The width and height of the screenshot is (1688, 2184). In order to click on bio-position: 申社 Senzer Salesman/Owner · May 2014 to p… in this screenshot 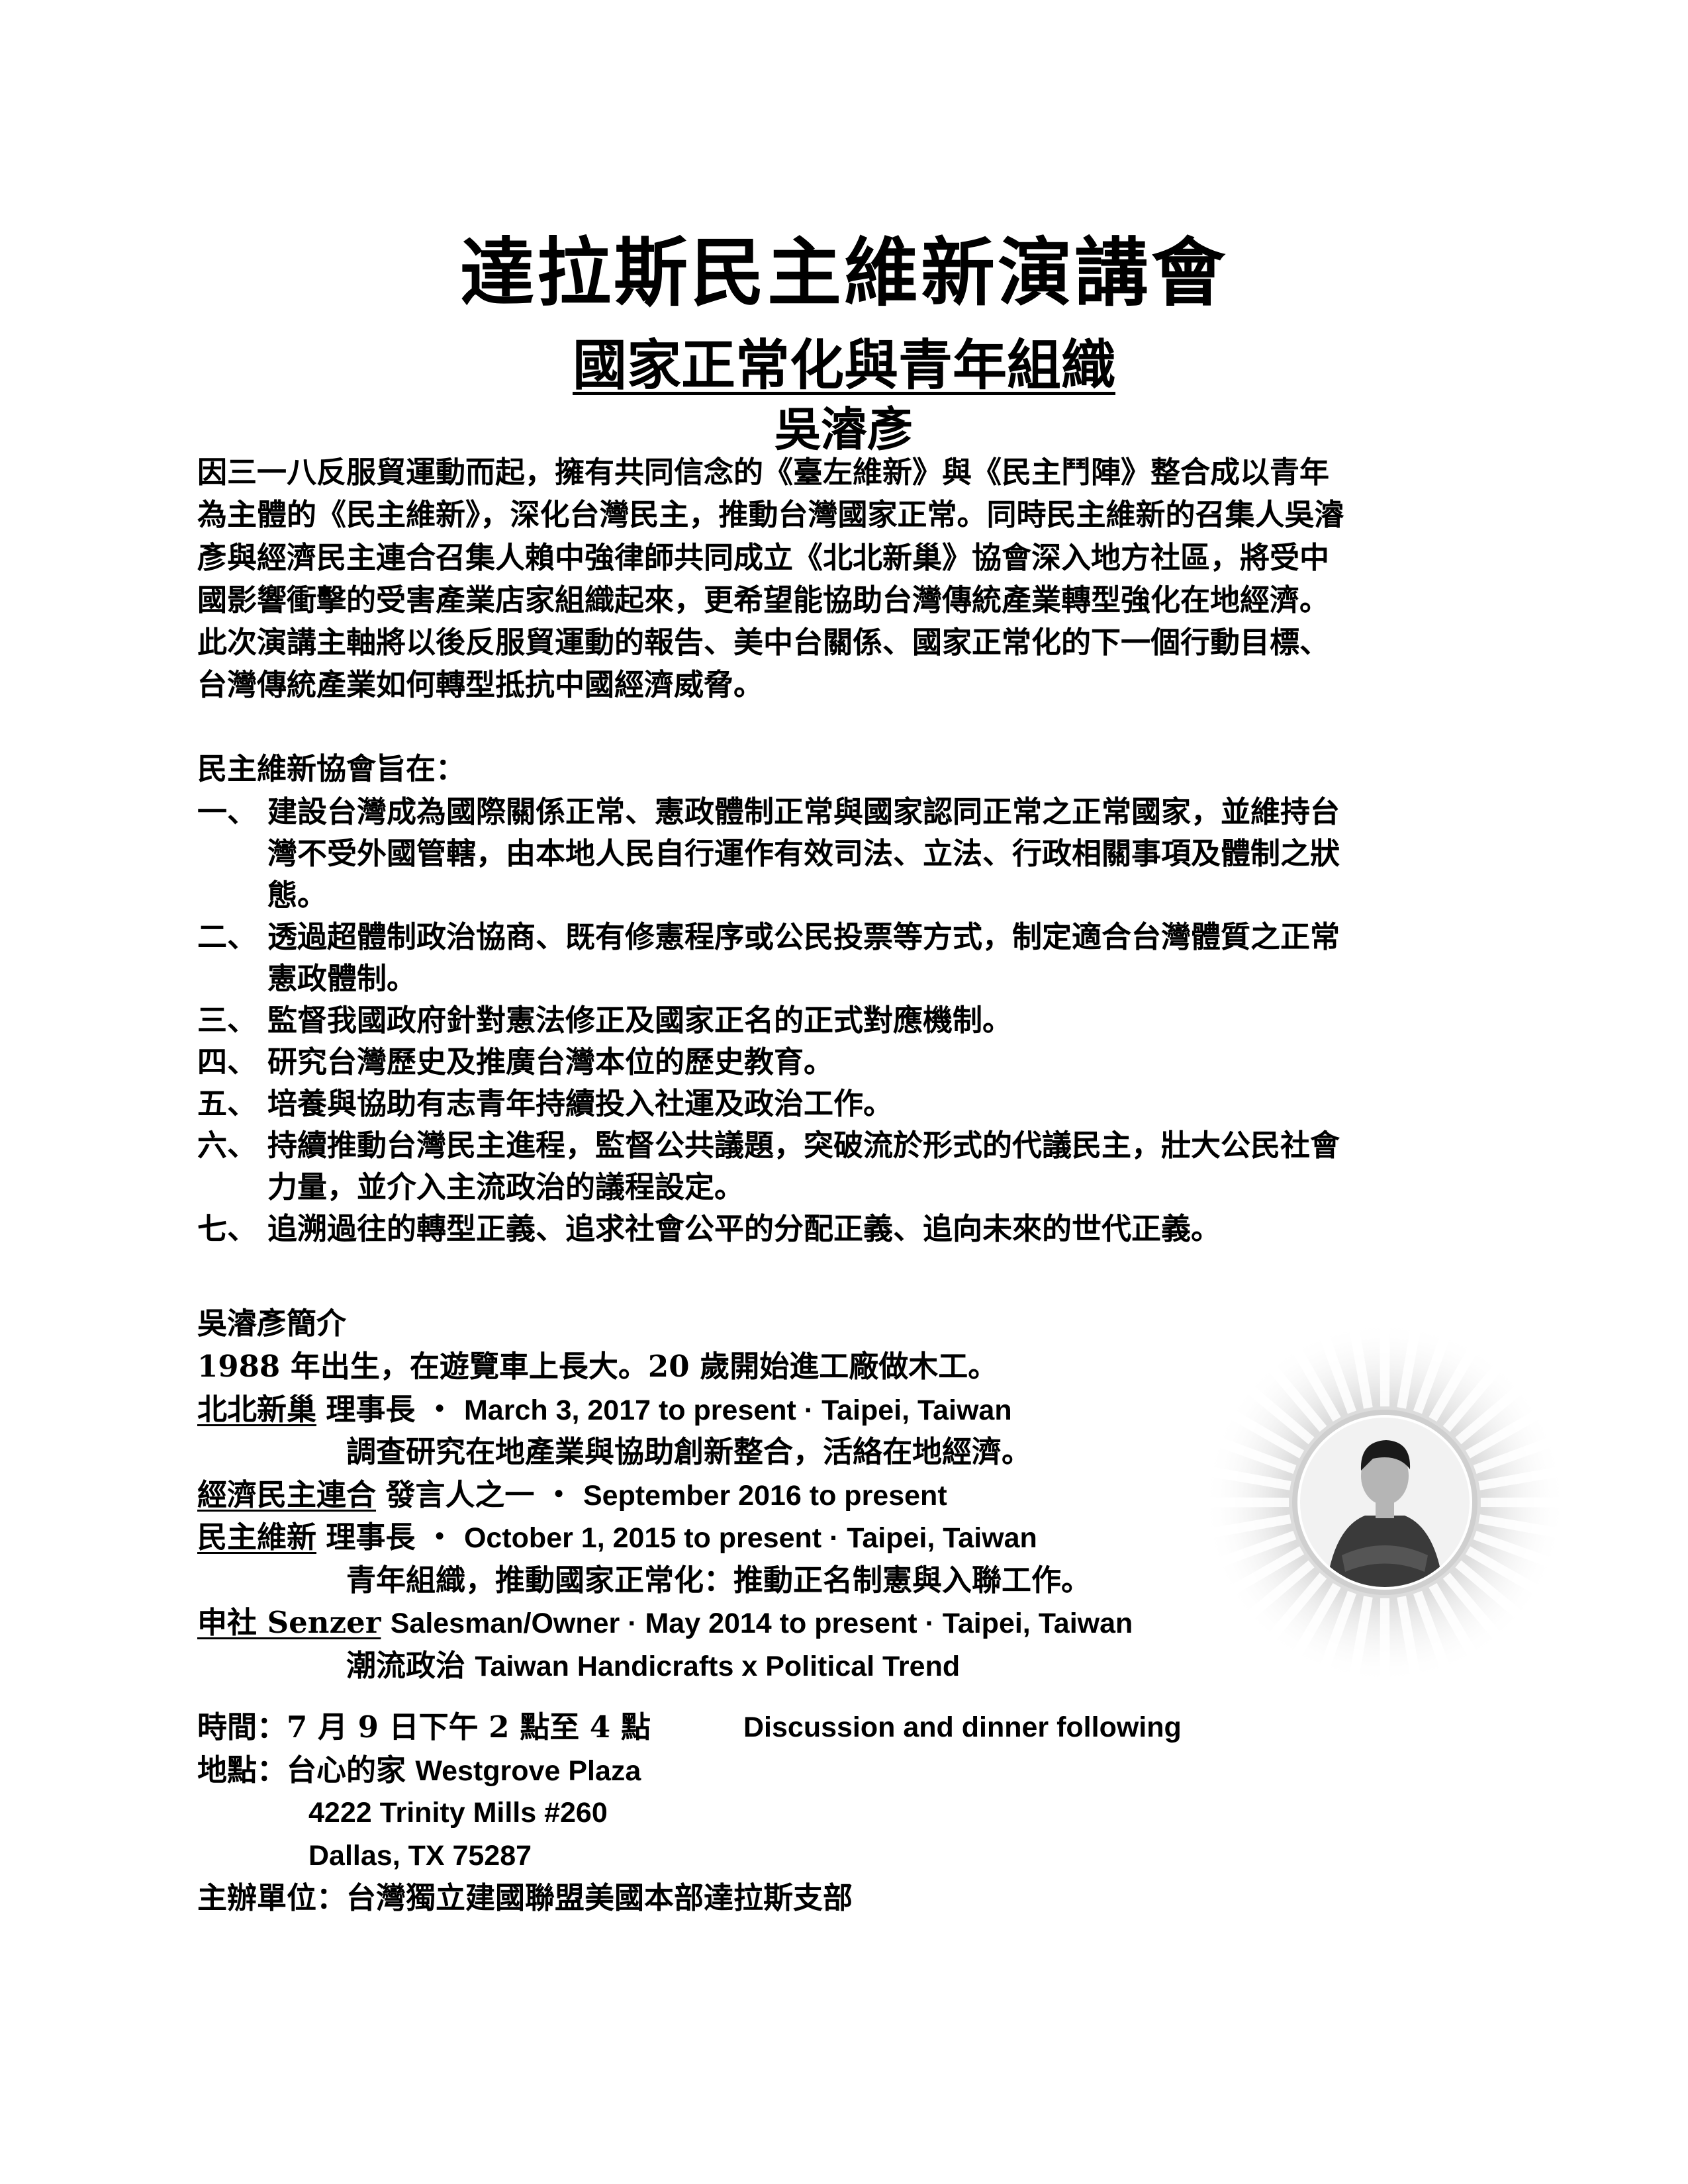, I will do `click(760, 1624)`.